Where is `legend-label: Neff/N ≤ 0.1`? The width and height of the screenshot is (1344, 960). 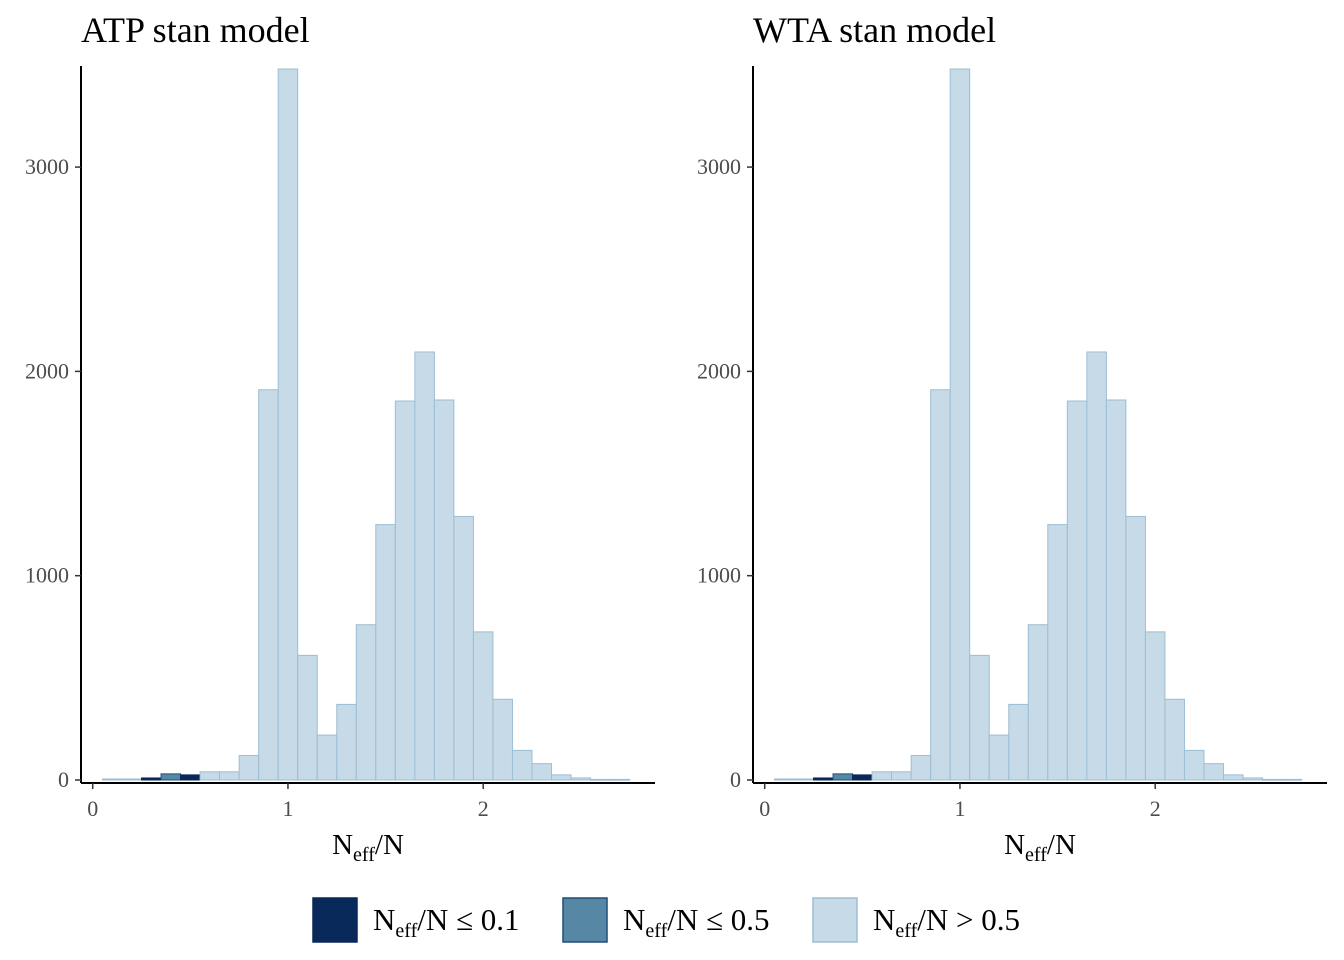 legend-label: Neff/N ≤ 0.1 is located at coordinates (446, 922).